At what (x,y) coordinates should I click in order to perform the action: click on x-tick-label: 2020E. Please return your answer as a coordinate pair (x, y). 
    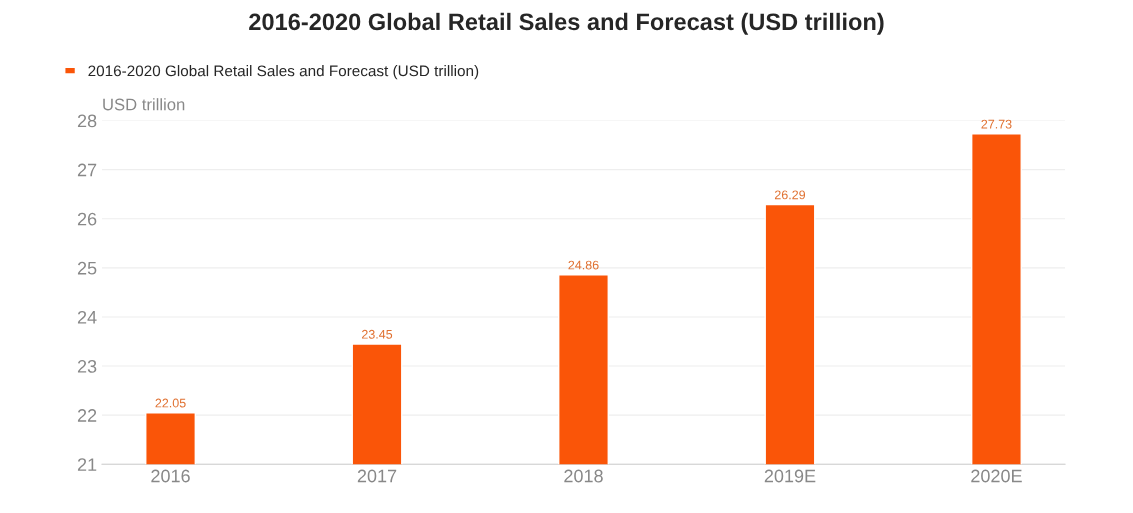
    Looking at the image, I should click on (996, 476).